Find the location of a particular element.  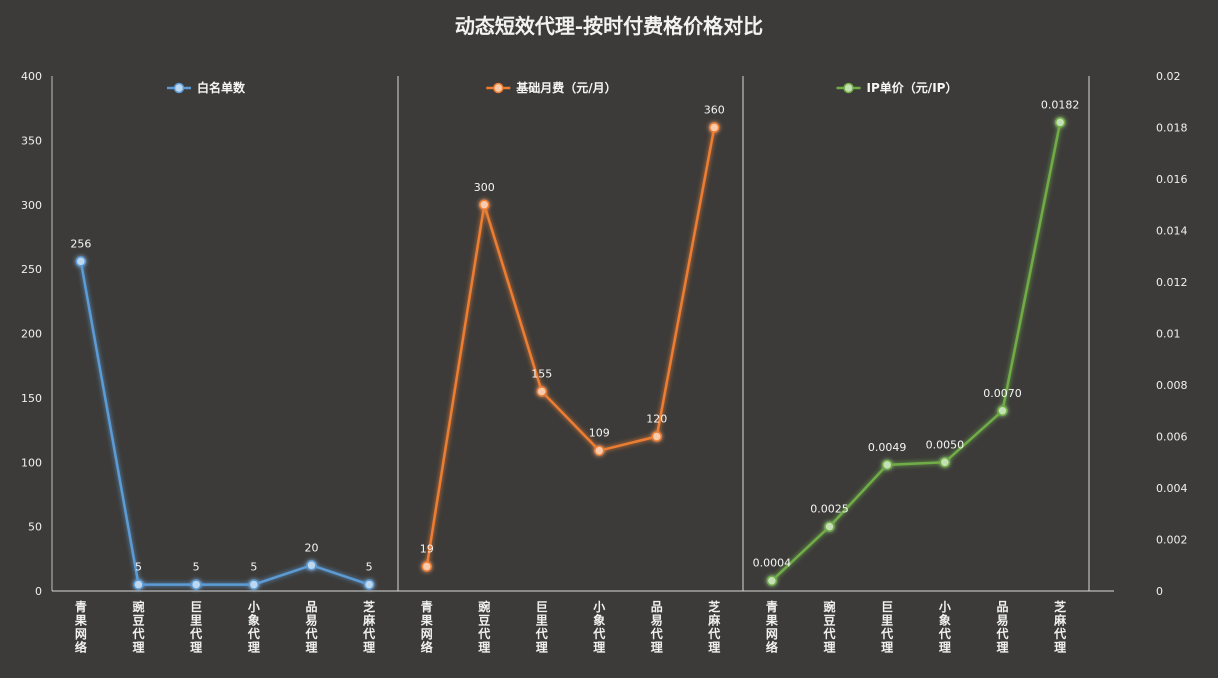

left-axis-tick-label: 200 is located at coordinates (31, 334).